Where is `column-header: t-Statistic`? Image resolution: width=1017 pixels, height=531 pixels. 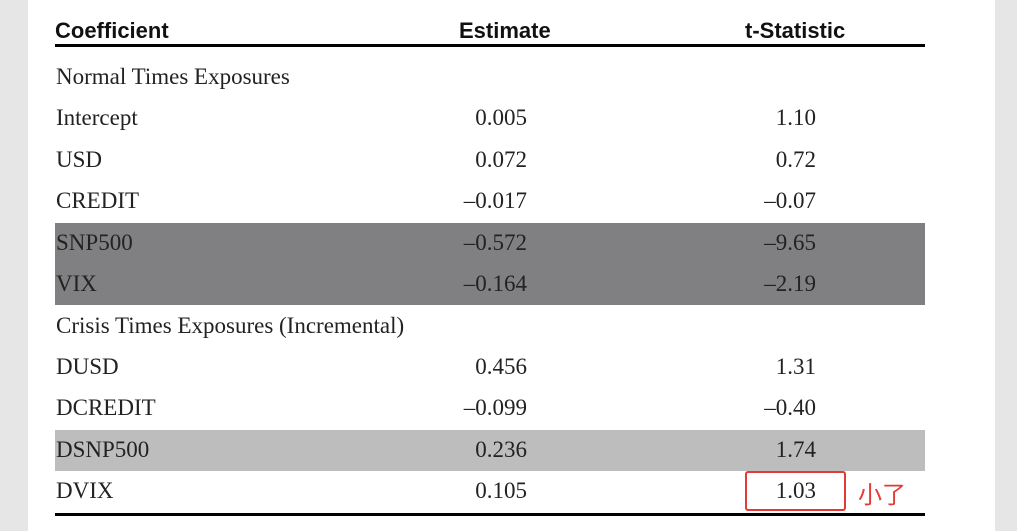 column-header: t-Statistic is located at coordinates (795, 30).